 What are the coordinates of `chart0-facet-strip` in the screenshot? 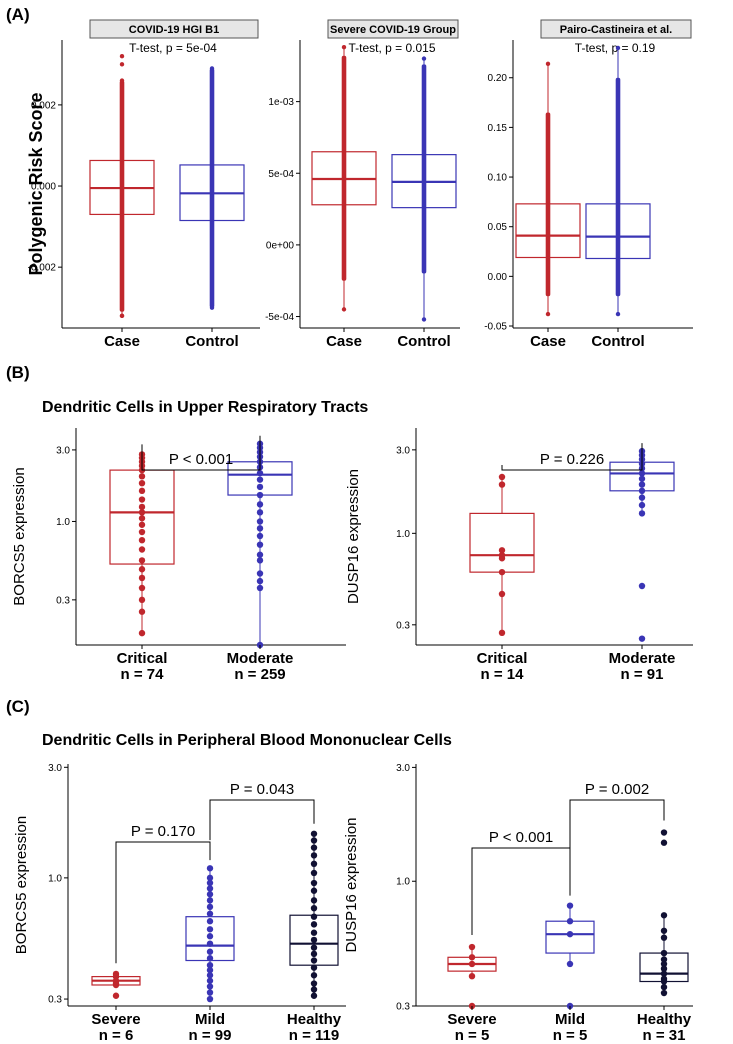 It's located at (174, 29).